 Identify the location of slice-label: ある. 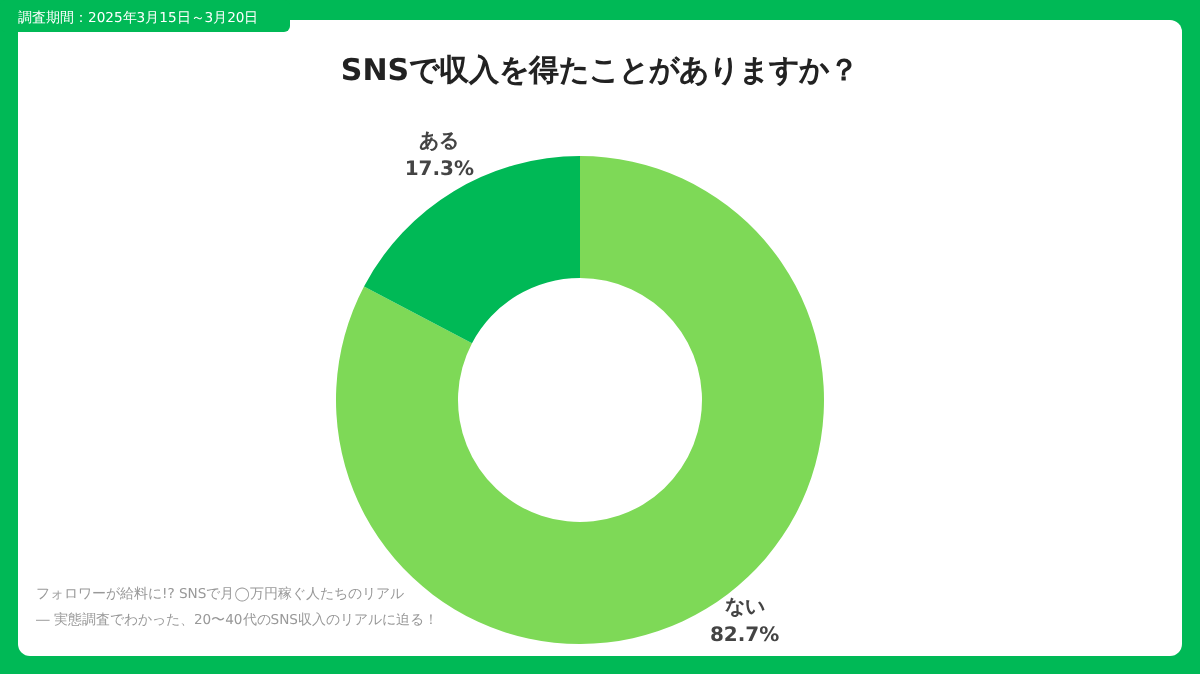
(439, 142).